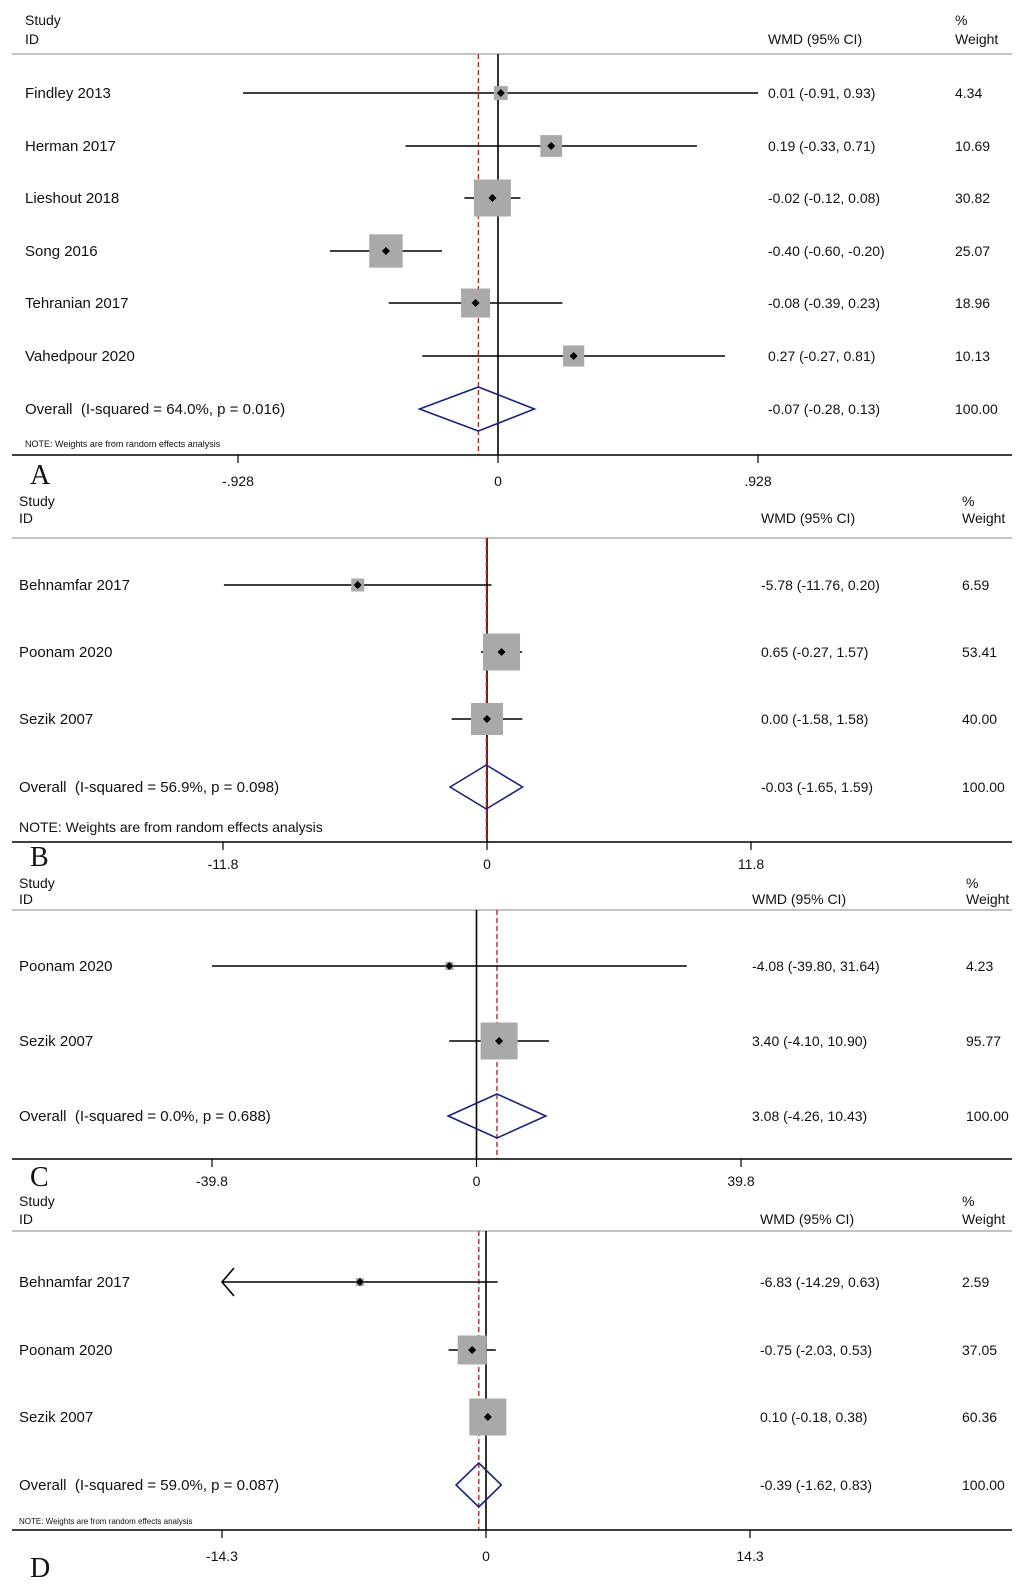 This screenshot has width=1030, height=1584. I want to click on effect-value: 0.27 (-0.27, 0.81), so click(821, 356).